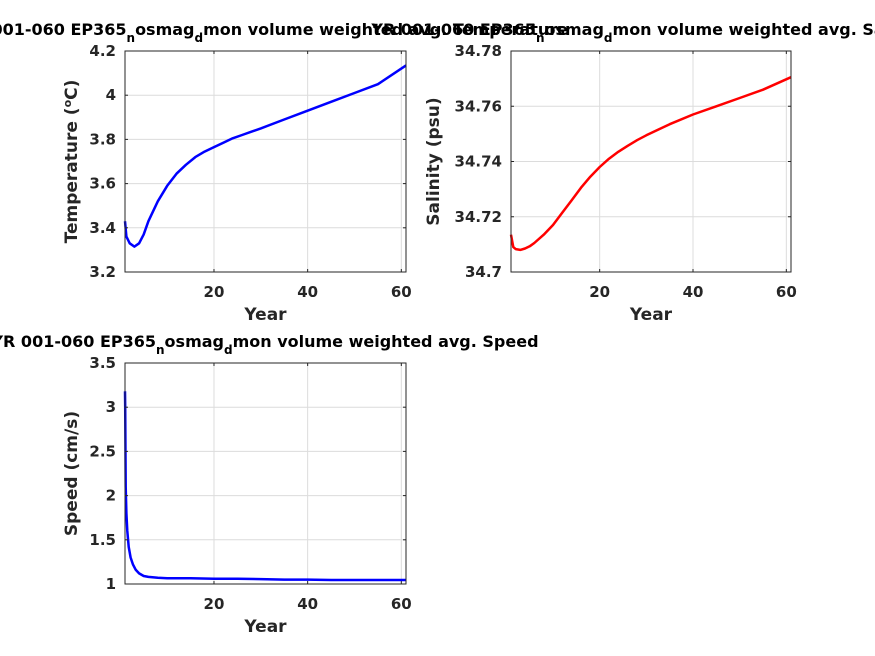 The image size is (875, 656). What do you see at coordinates (111, 496) in the screenshot?
I see `y-tick-label: 2` at bounding box center [111, 496].